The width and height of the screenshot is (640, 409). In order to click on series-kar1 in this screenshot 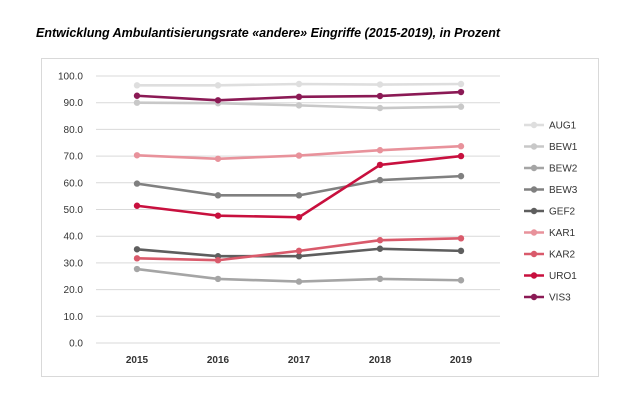, I will do `click(299, 152)`.